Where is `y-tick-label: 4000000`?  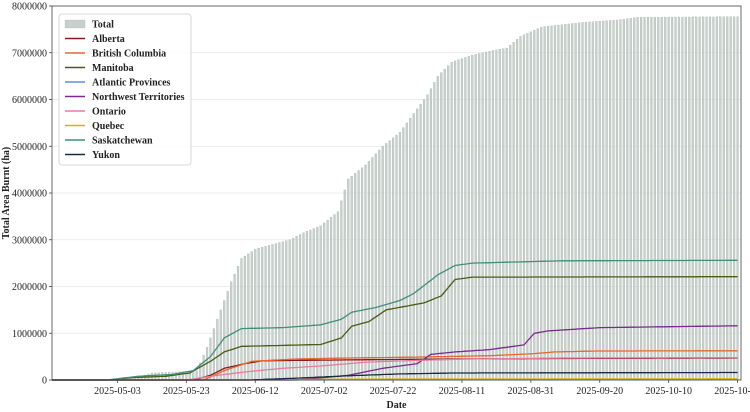 y-tick-label: 4000000 is located at coordinates (29, 194).